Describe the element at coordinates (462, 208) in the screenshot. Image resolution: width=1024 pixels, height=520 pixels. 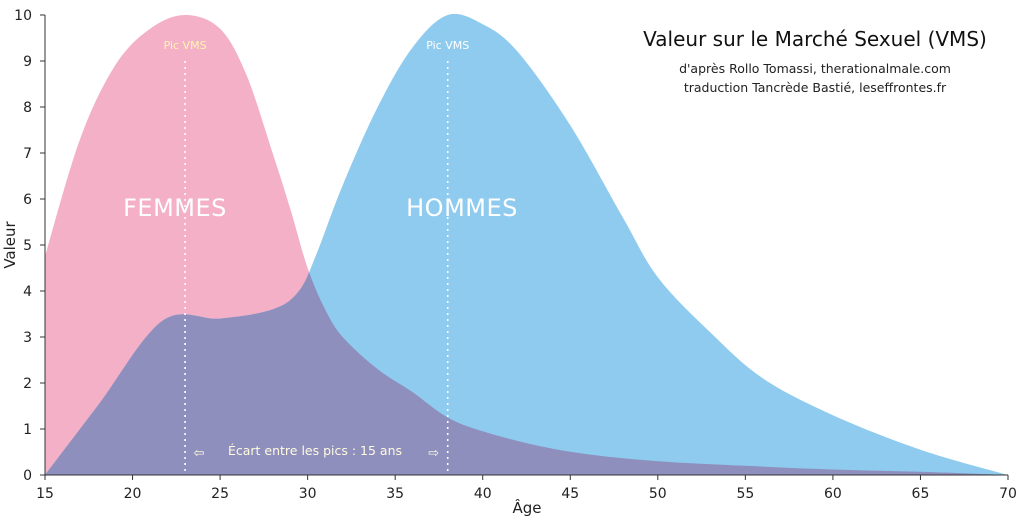
I see `series-label-hommes: HOMMES` at that location.